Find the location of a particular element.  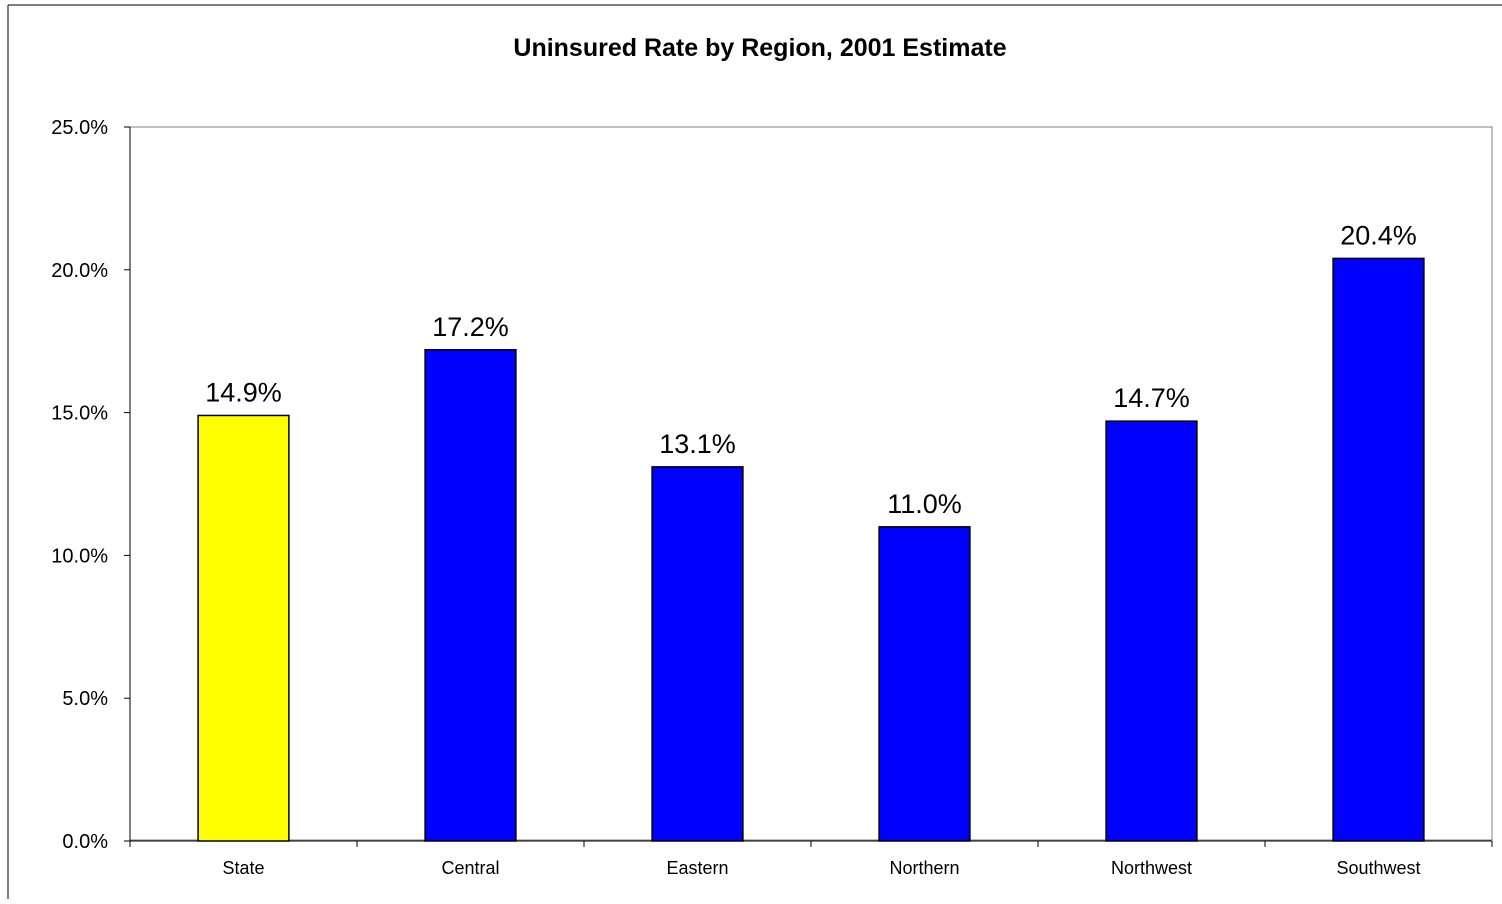

data-label-northwest: 14.7% is located at coordinates (1151, 398).